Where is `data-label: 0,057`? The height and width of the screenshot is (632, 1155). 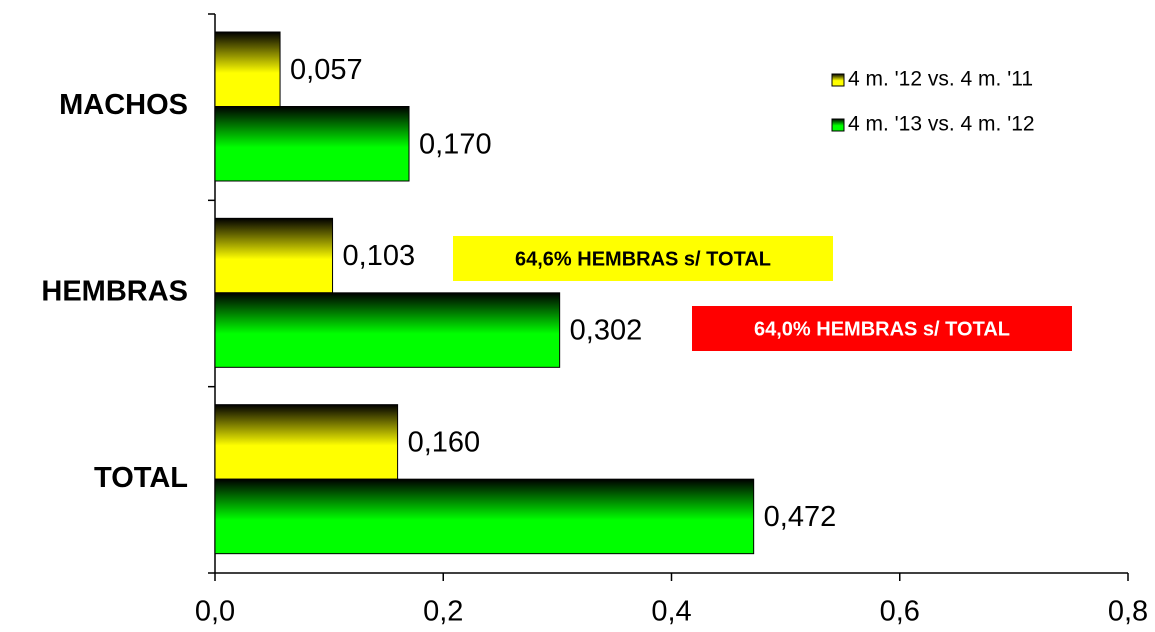
data-label: 0,057 is located at coordinates (326, 70).